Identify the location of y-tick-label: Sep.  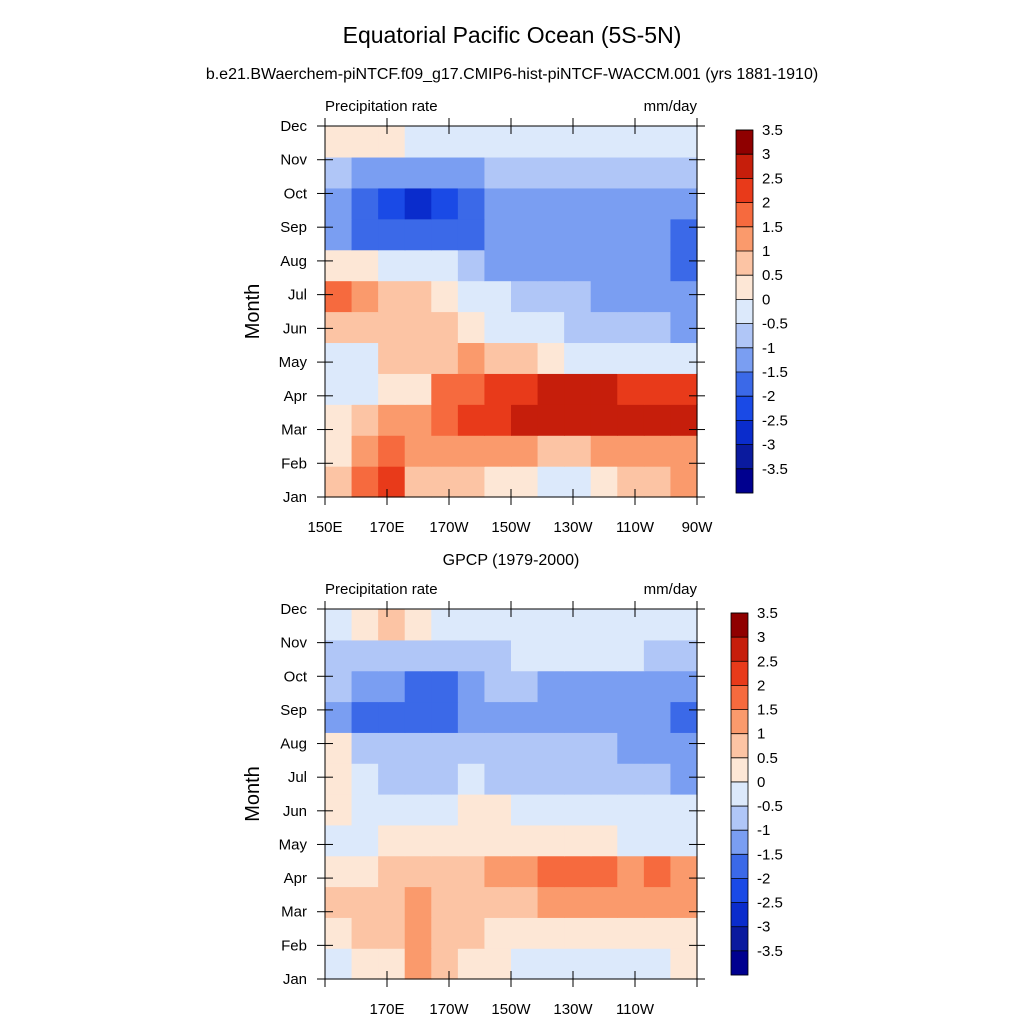
(293, 227).